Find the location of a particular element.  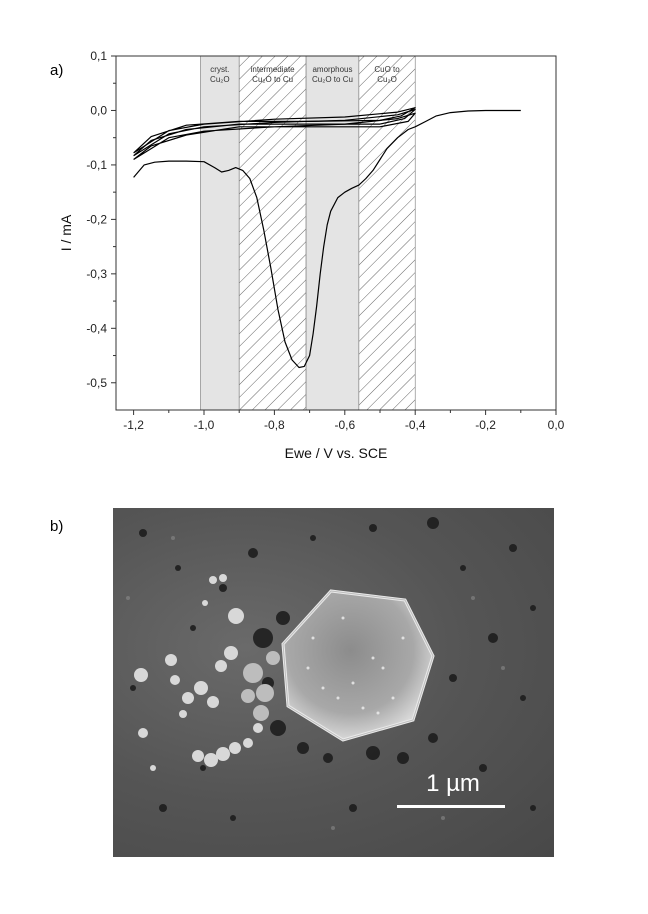

y-tick-label: -0,2 is located at coordinates (96, 219).